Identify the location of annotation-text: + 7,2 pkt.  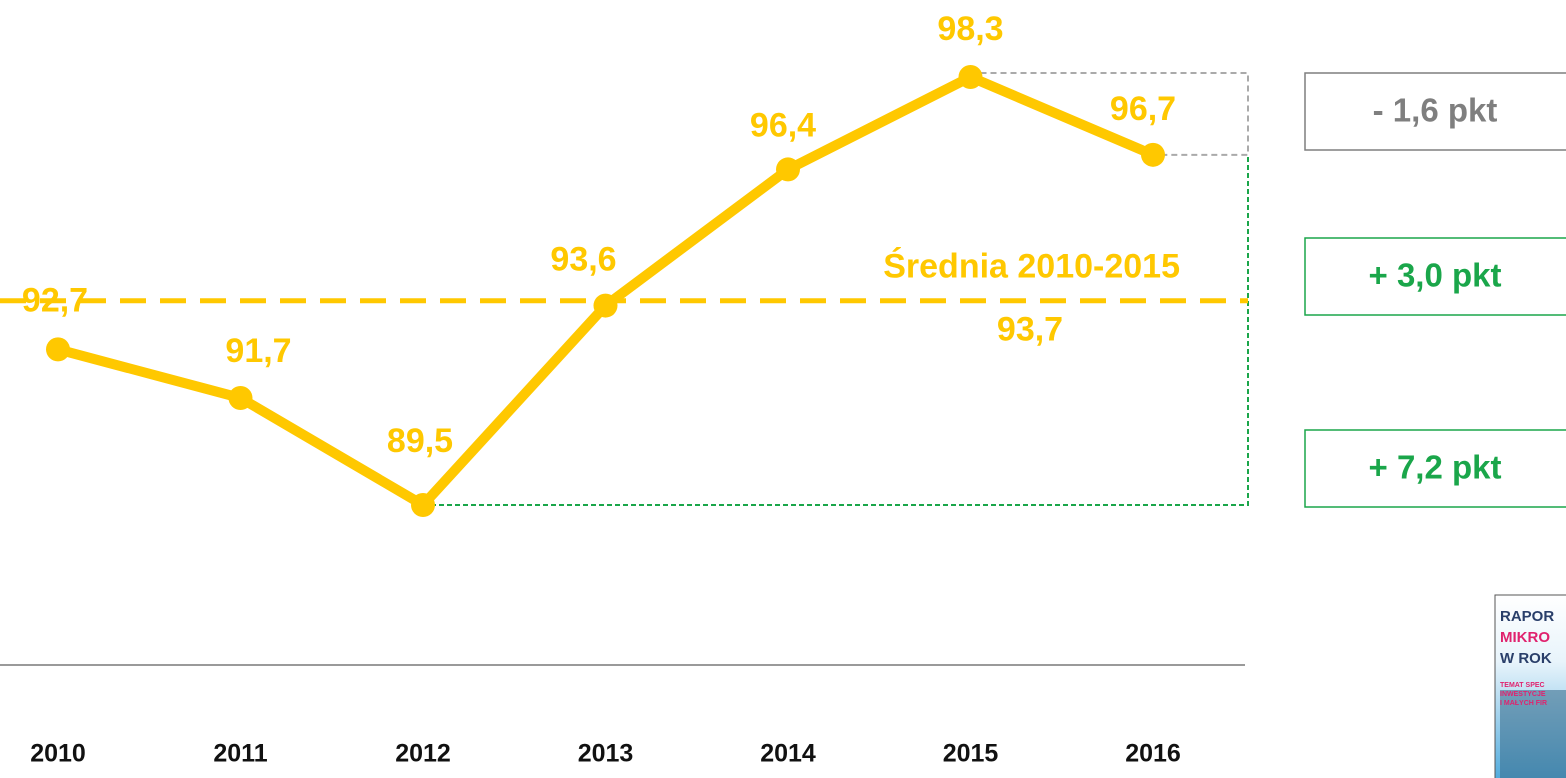
(1435, 467).